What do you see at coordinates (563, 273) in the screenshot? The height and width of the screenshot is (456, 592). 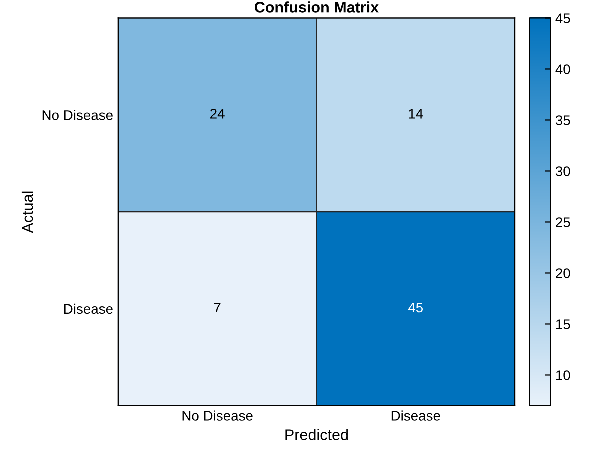 I see `color-bar-label: 20` at bounding box center [563, 273].